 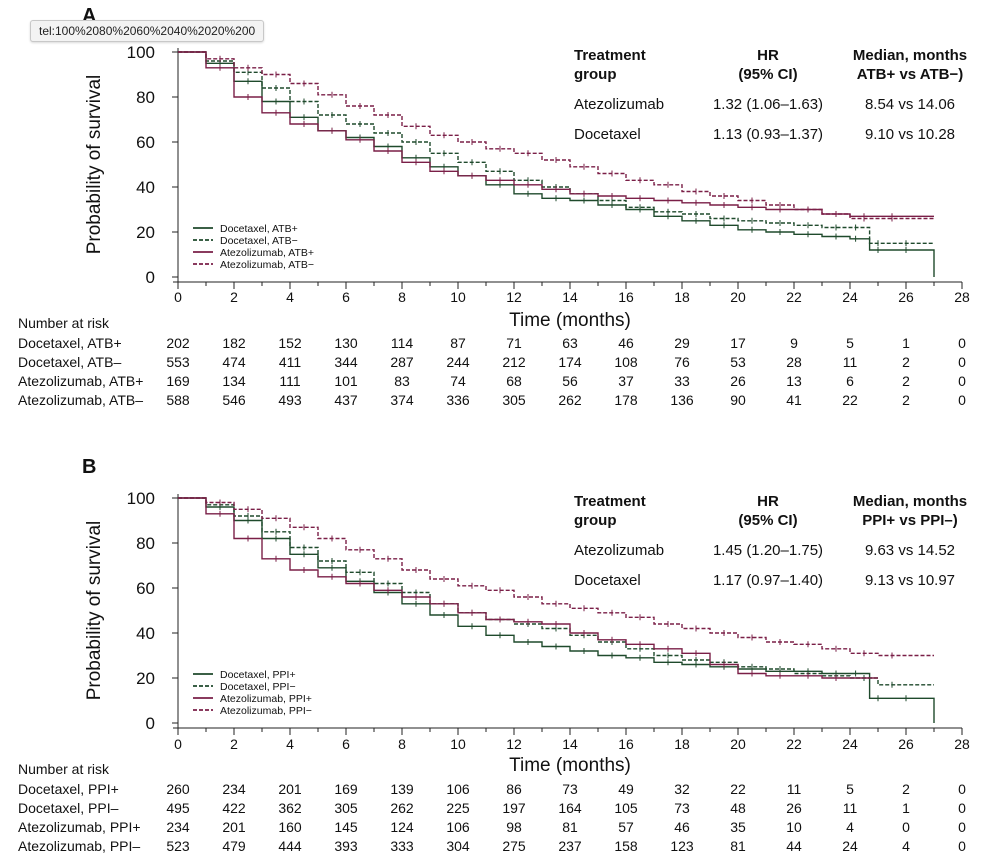 What do you see at coordinates (346, 362) in the screenshot?
I see `risk-count: 344` at bounding box center [346, 362].